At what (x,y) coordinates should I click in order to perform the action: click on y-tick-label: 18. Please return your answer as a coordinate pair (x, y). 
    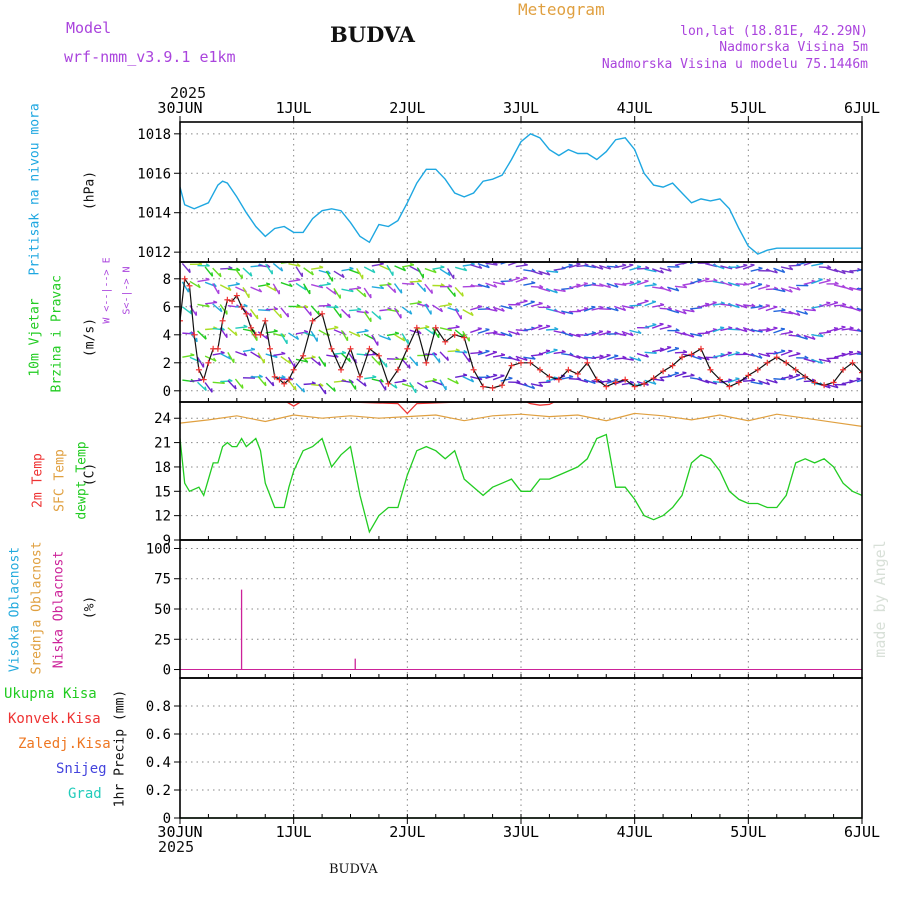
    Looking at the image, I should click on (162, 468).